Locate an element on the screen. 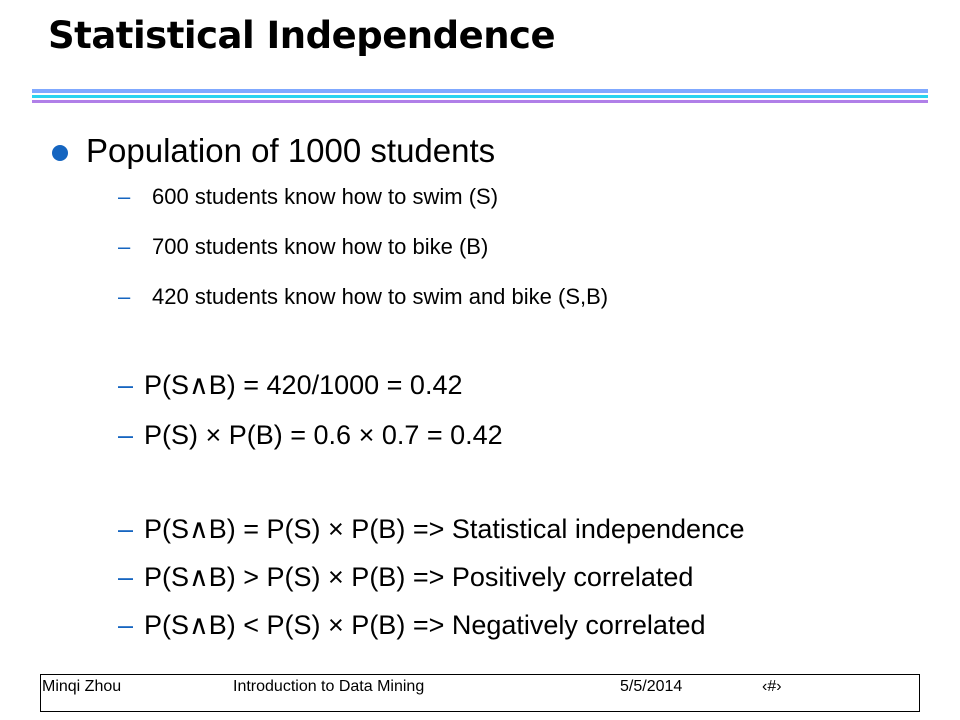 The width and height of the screenshot is (960, 720). sub-item-bike: – 700 students know how to bike (B) is located at coordinates (303, 247).